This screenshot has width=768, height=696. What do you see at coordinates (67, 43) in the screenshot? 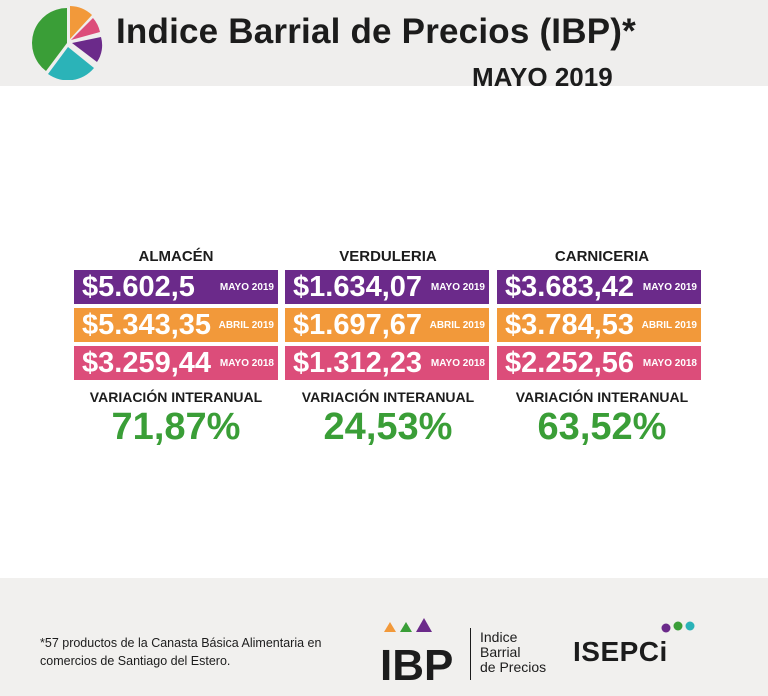
I see `pie-logo-icon` at bounding box center [67, 43].